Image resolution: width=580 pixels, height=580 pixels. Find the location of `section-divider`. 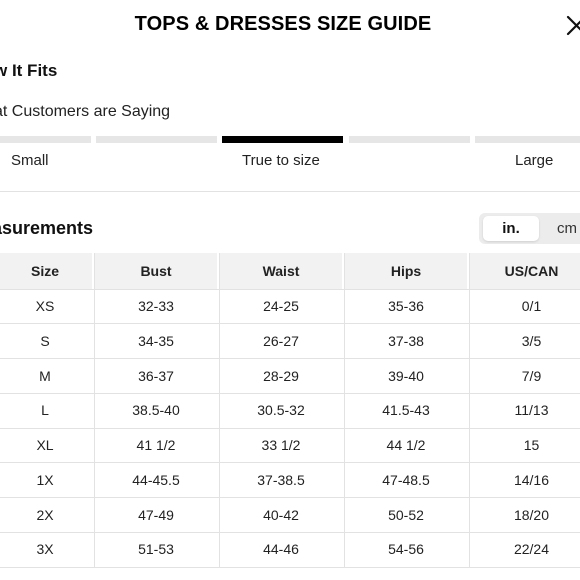

section-divider is located at coordinates (290, 191).